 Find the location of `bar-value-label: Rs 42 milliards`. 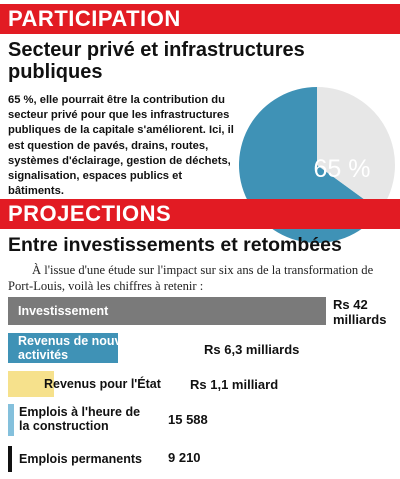

bar-value-label: Rs 42 milliards is located at coordinates (360, 312).